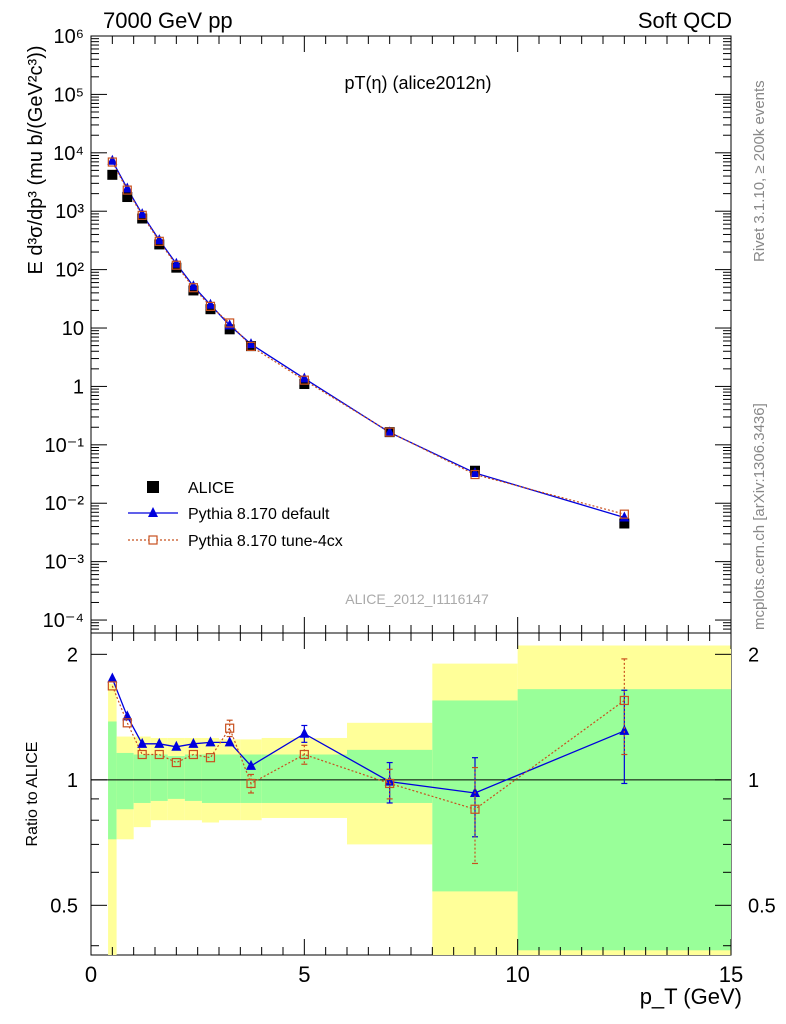  What do you see at coordinates (68, 154) in the screenshot?
I see `top-y-tick-label: 10⁴` at bounding box center [68, 154].